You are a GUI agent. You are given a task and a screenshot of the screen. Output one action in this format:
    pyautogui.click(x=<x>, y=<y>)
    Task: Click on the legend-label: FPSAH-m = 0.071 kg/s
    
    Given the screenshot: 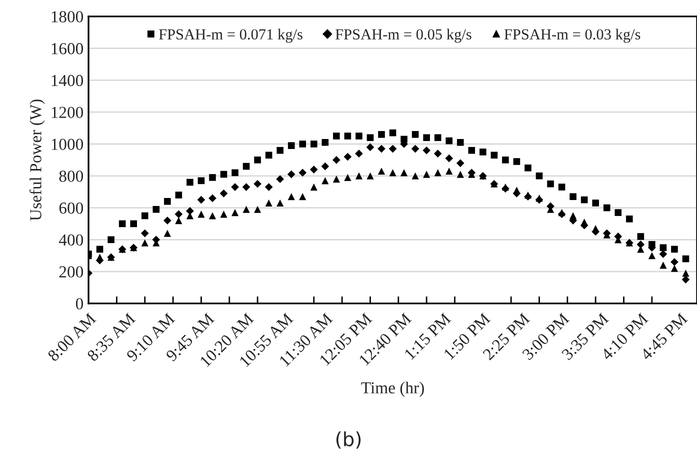 What is the action you would take?
    pyautogui.click(x=230, y=35)
    